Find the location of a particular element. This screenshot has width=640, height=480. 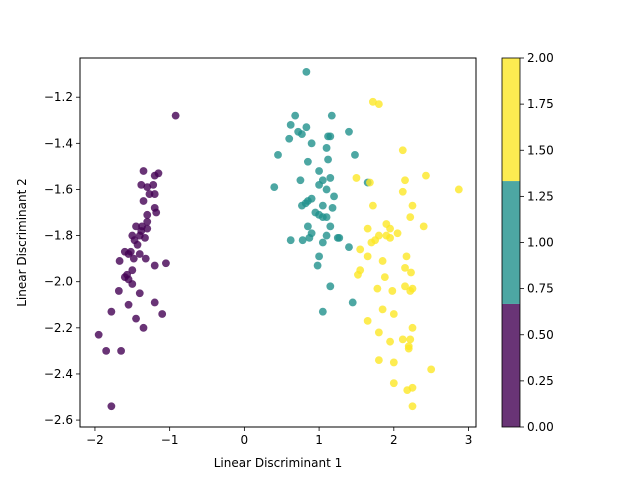

x-tick-label: −2 is located at coordinates (95, 440).